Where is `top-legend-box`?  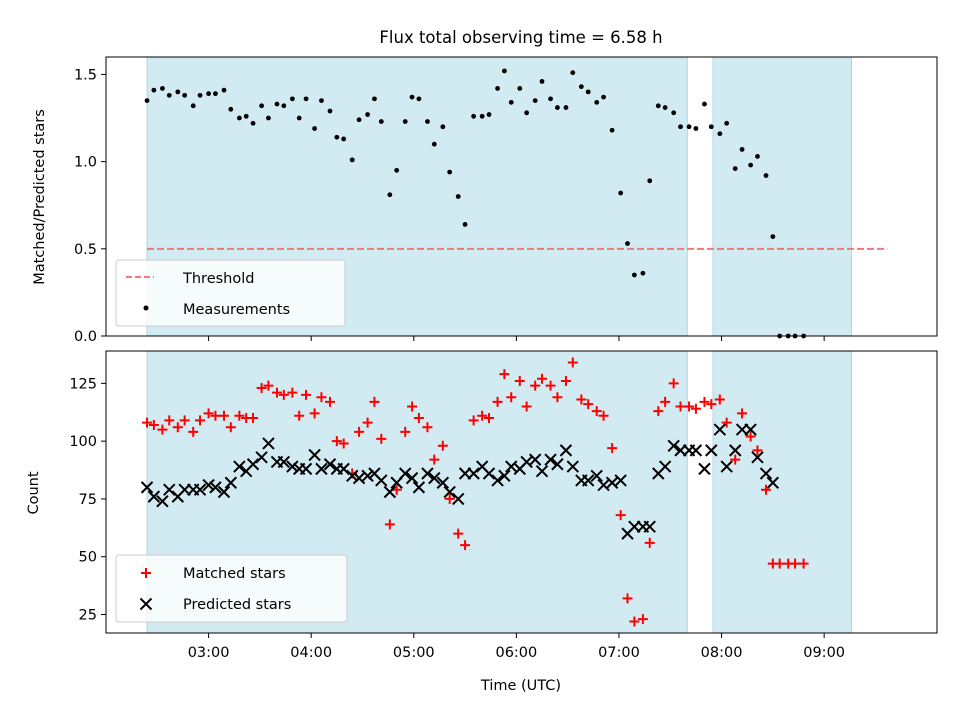 top-legend-box is located at coordinates (230, 293).